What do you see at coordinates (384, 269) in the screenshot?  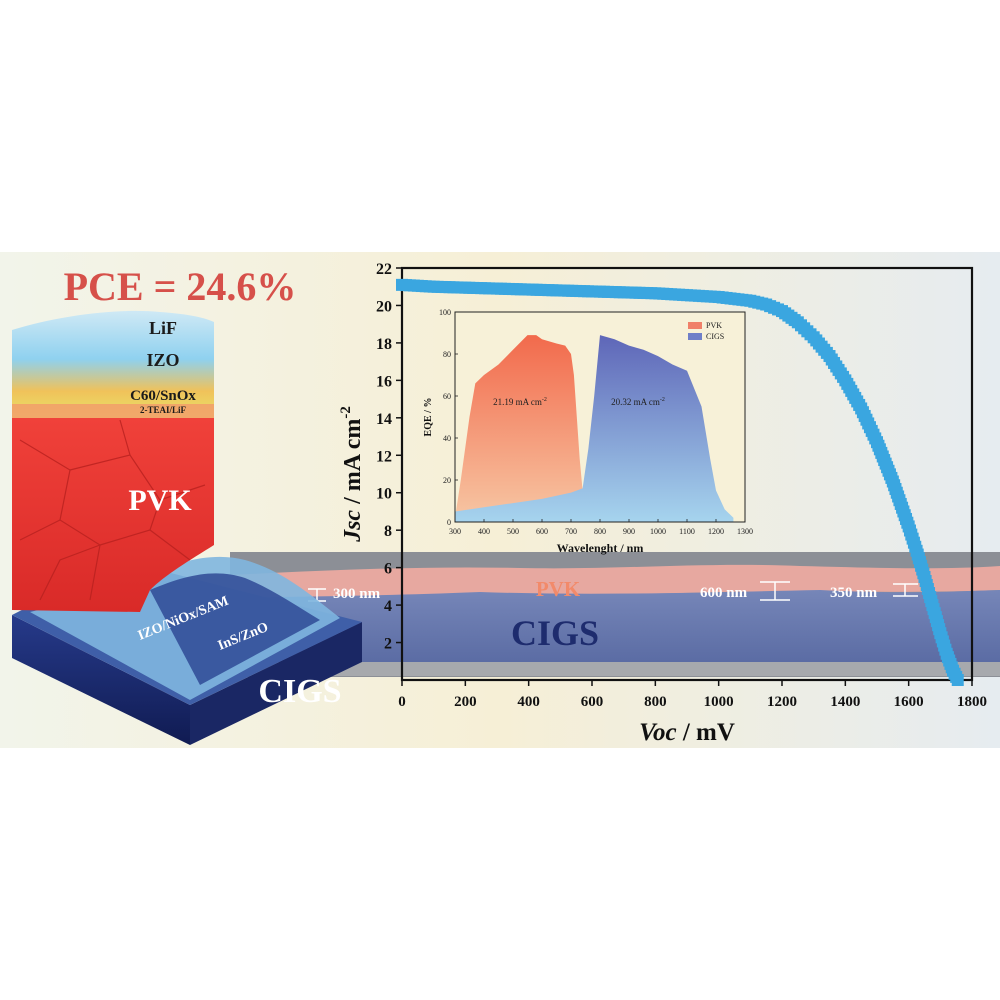 I see `y-tick-label: 22` at bounding box center [384, 269].